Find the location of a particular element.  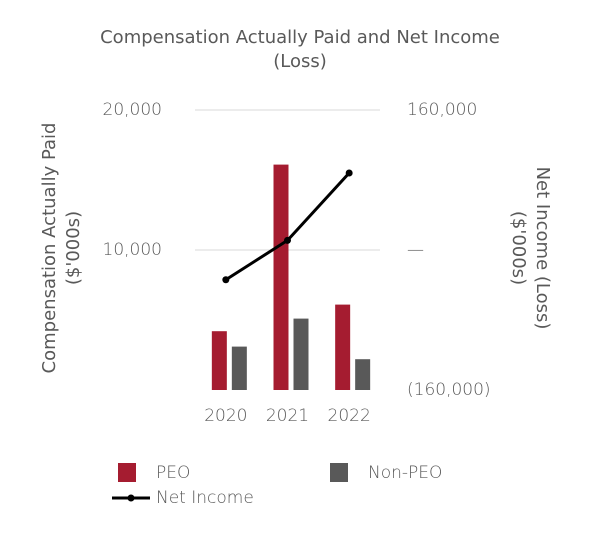

y-tick-label: 20,000 is located at coordinates (132, 110).